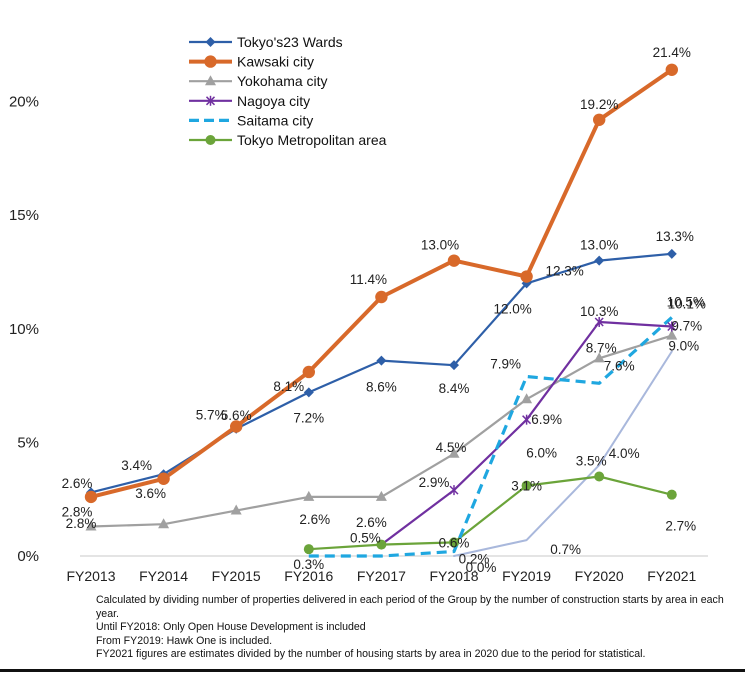  I want to click on data-label-kawsaki-city: 11.4%, so click(368, 279).